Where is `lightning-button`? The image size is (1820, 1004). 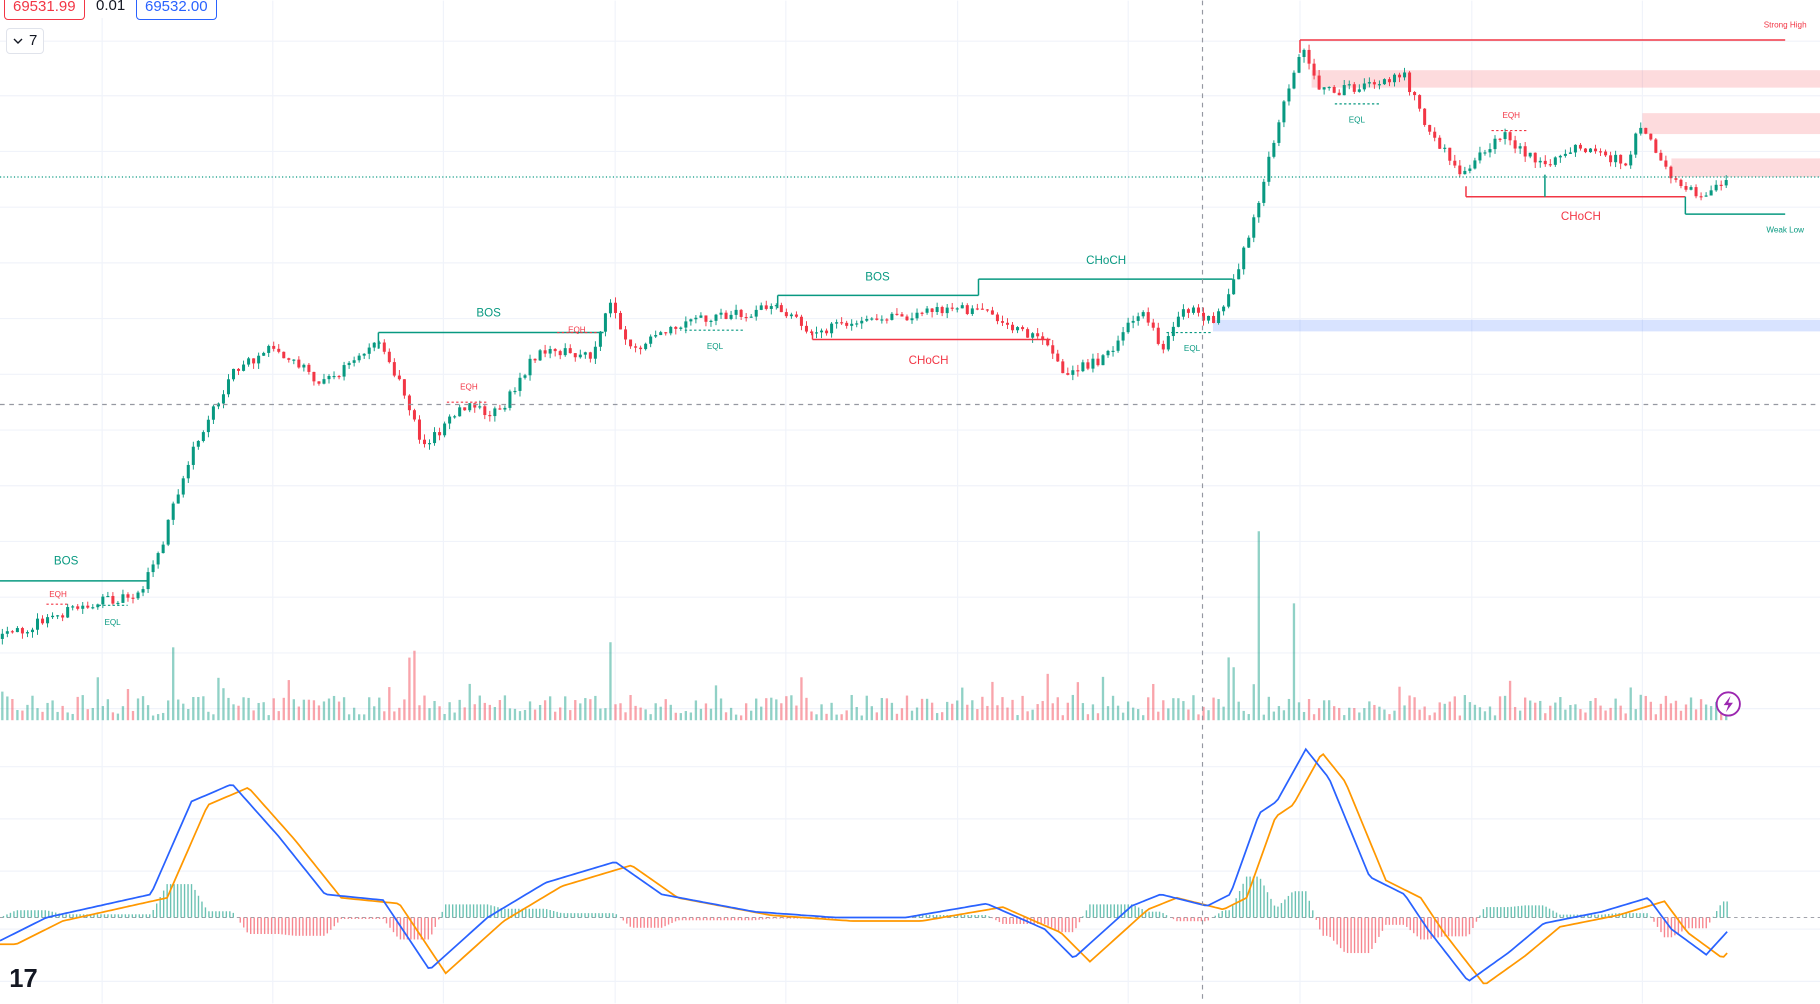 lightning-button is located at coordinates (1728, 704).